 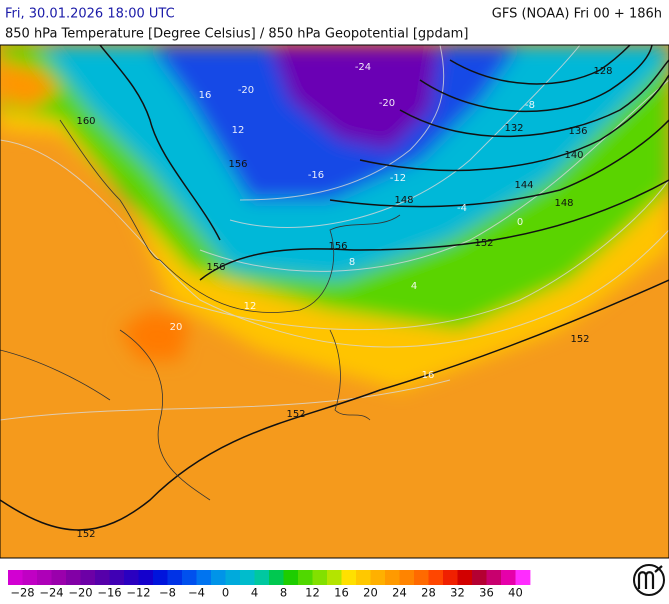 I want to click on model-run: GFS (NOAA) Fri 00 + 186h, so click(x=577, y=14).